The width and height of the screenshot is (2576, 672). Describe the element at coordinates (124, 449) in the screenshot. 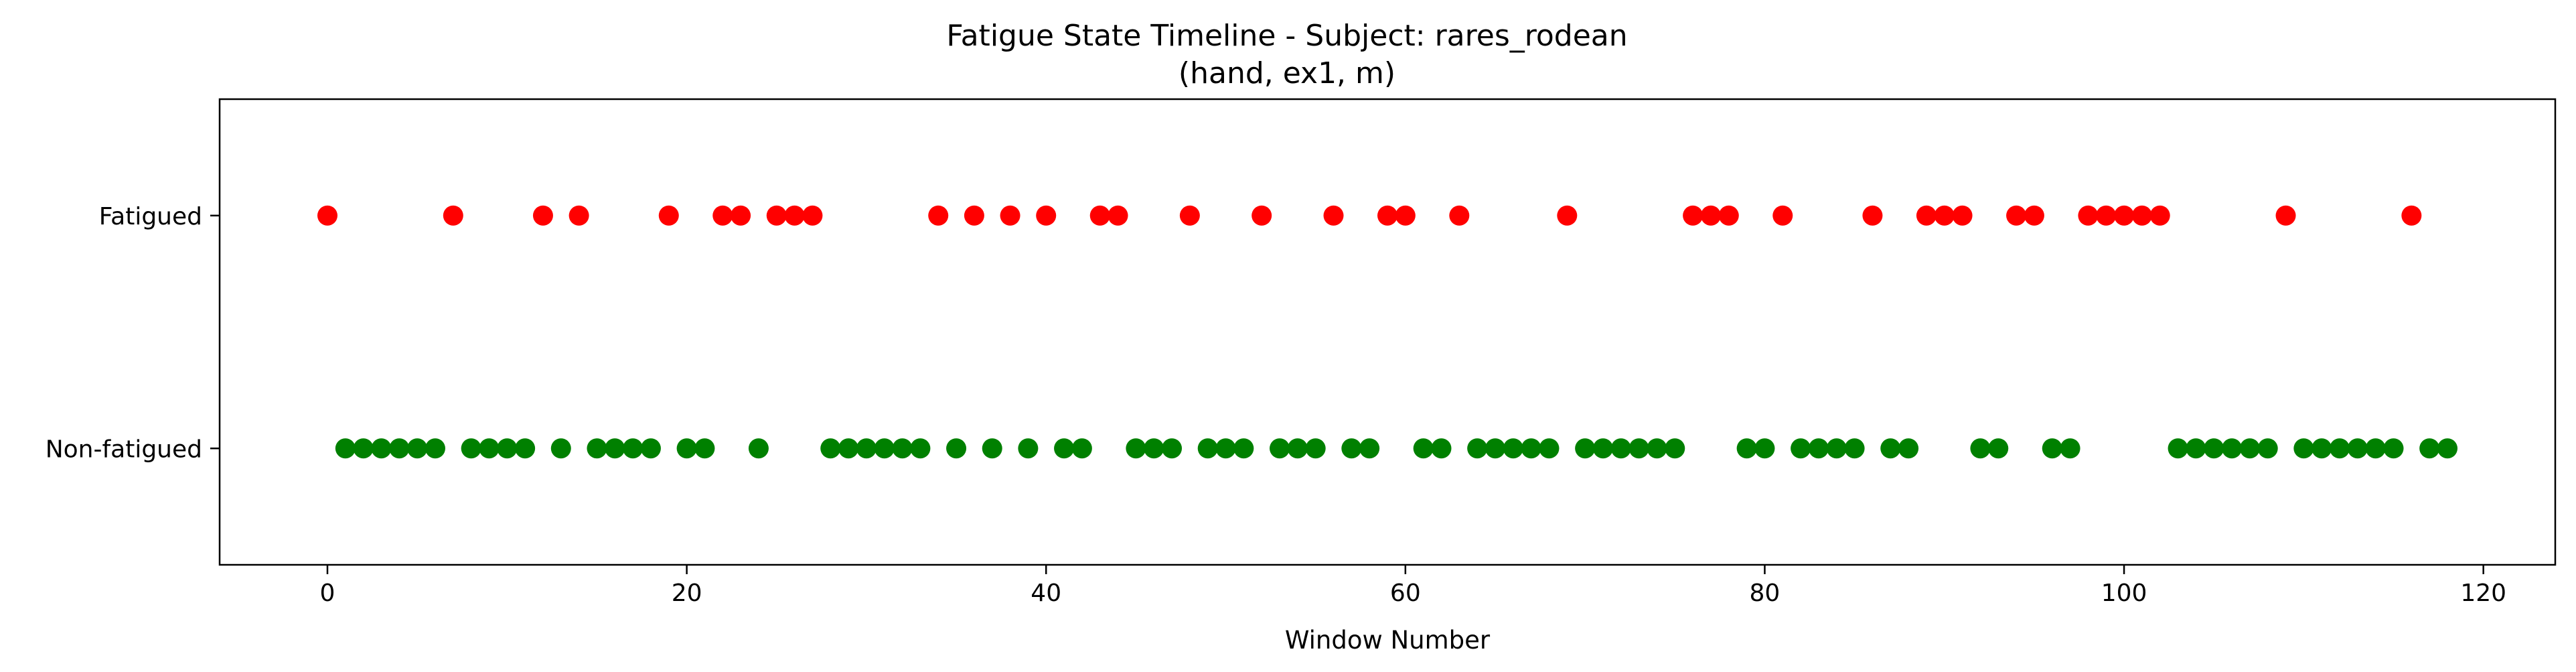

I see `y-tick-label-1: Non-fatigued` at that location.